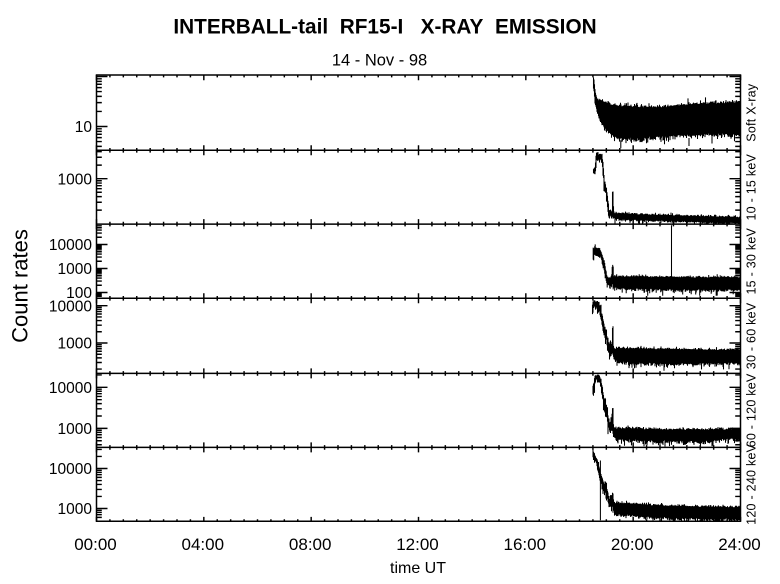 Image resolution: width=780 pixels, height=584 pixels. Describe the element at coordinates (525, 544) in the screenshot. I see `svg-text: 16:00` at that location.